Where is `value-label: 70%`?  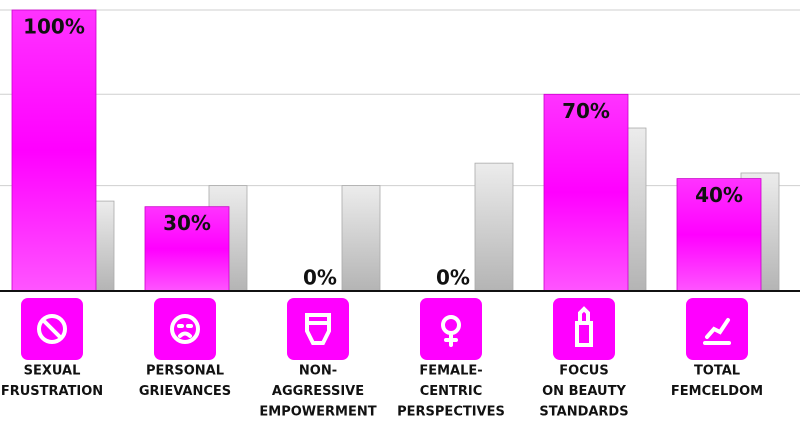 value-label: 70% is located at coordinates (586, 111).